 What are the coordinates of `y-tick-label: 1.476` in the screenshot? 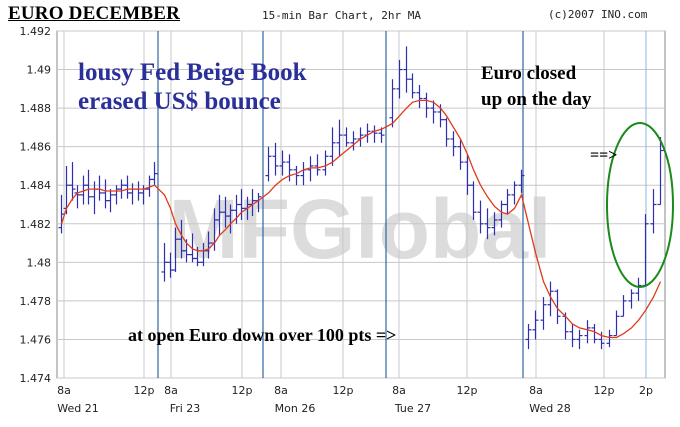 It's located at (36, 339).